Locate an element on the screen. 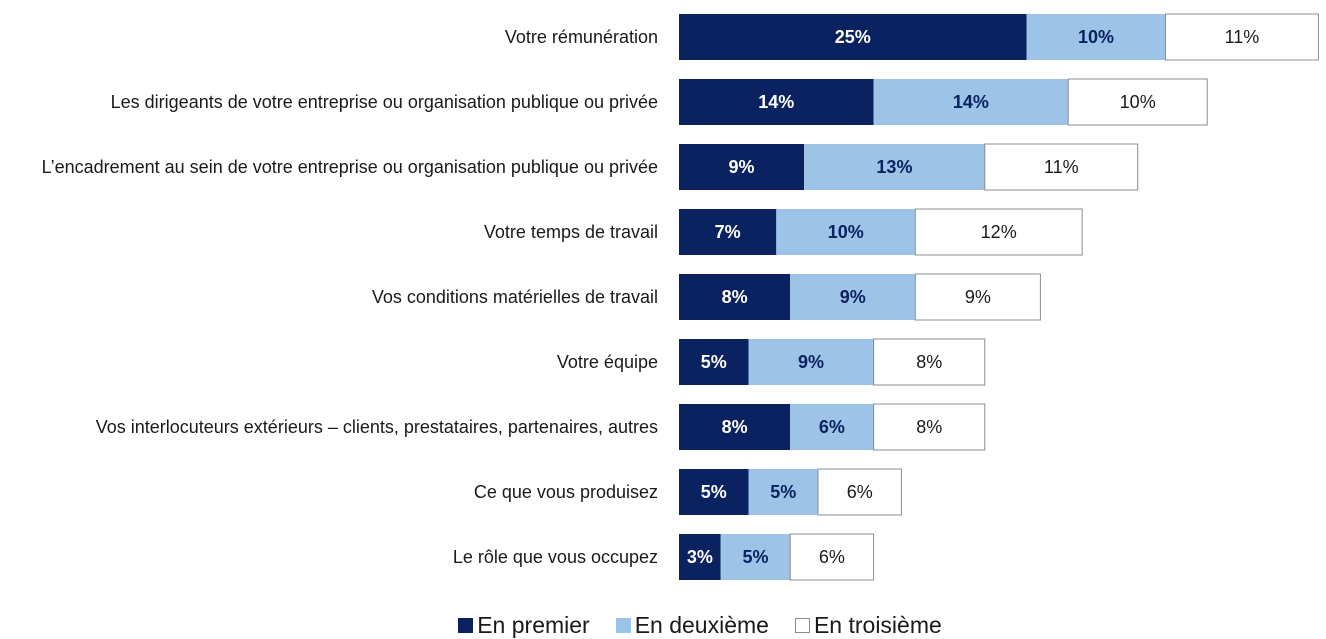  category-label: Ce que vous produisez is located at coordinates (329, 492).